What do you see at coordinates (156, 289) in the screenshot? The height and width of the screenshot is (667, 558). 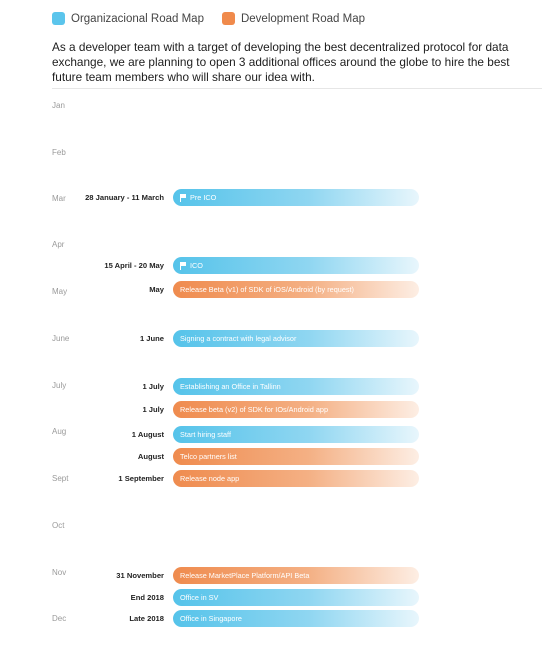 I see `event-date: May` at bounding box center [156, 289].